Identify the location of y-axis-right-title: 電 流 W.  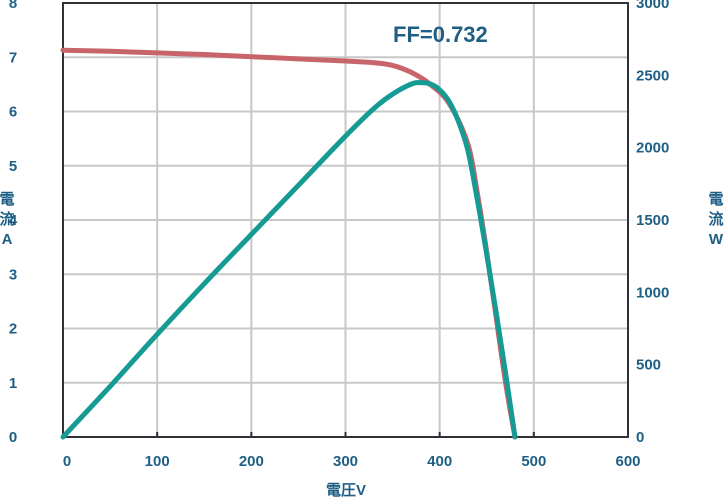
(715, 219).